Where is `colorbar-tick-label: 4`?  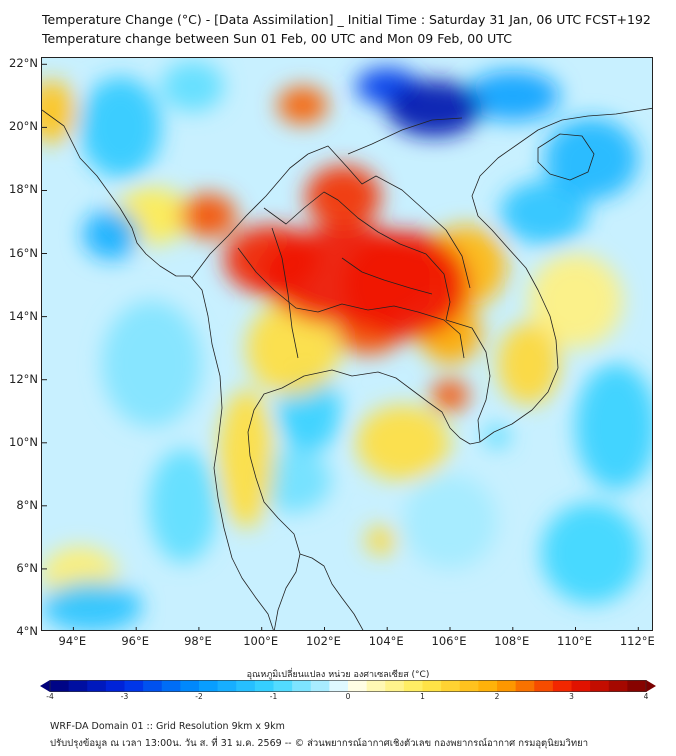 colorbar-tick-label: 4 is located at coordinates (646, 696).